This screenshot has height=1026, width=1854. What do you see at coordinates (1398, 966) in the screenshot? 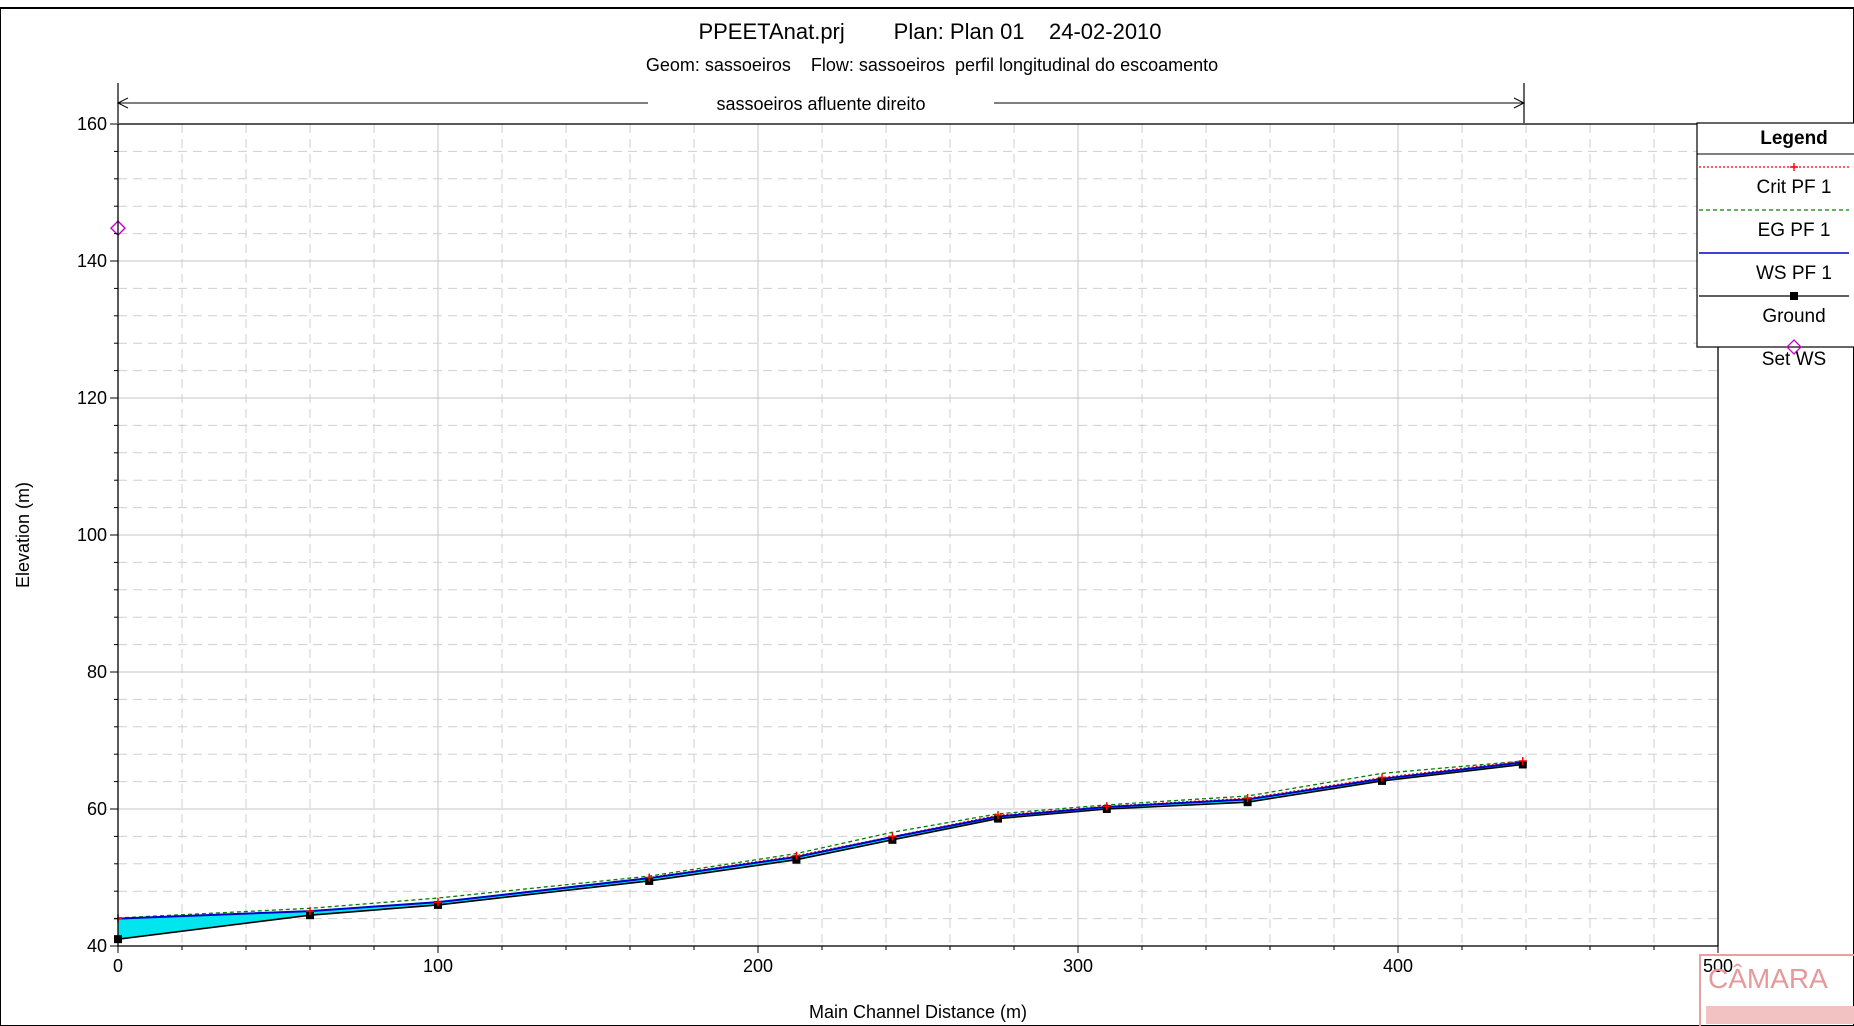
I see `x-tick-label: 400` at bounding box center [1398, 966].